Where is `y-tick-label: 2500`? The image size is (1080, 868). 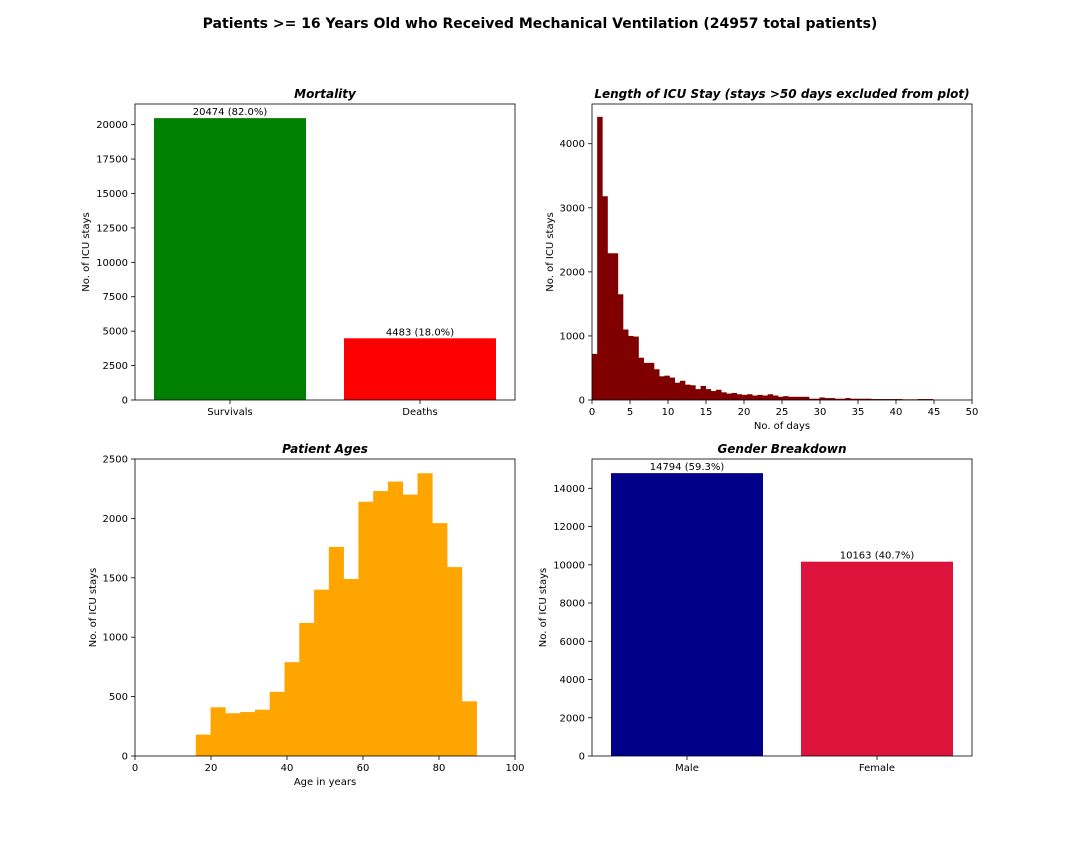
y-tick-label: 2500 is located at coordinates (115, 366).